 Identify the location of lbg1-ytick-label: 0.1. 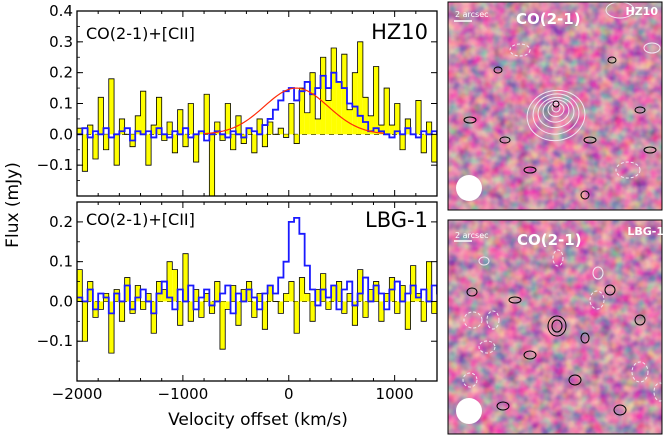
(61, 262).